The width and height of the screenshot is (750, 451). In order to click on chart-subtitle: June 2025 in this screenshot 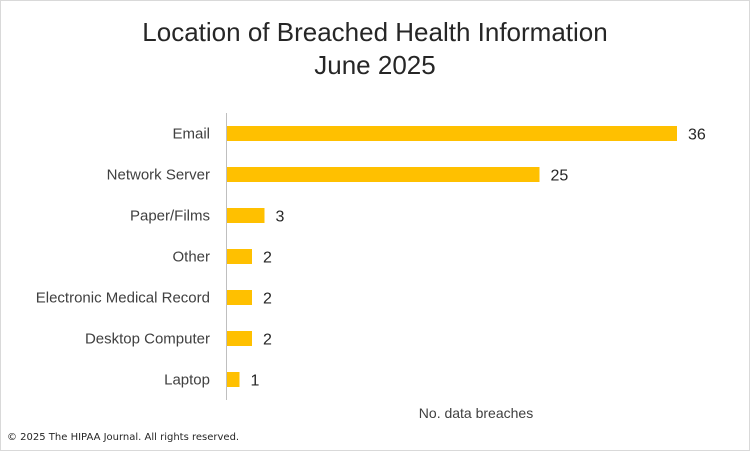, I will do `click(375, 65)`.